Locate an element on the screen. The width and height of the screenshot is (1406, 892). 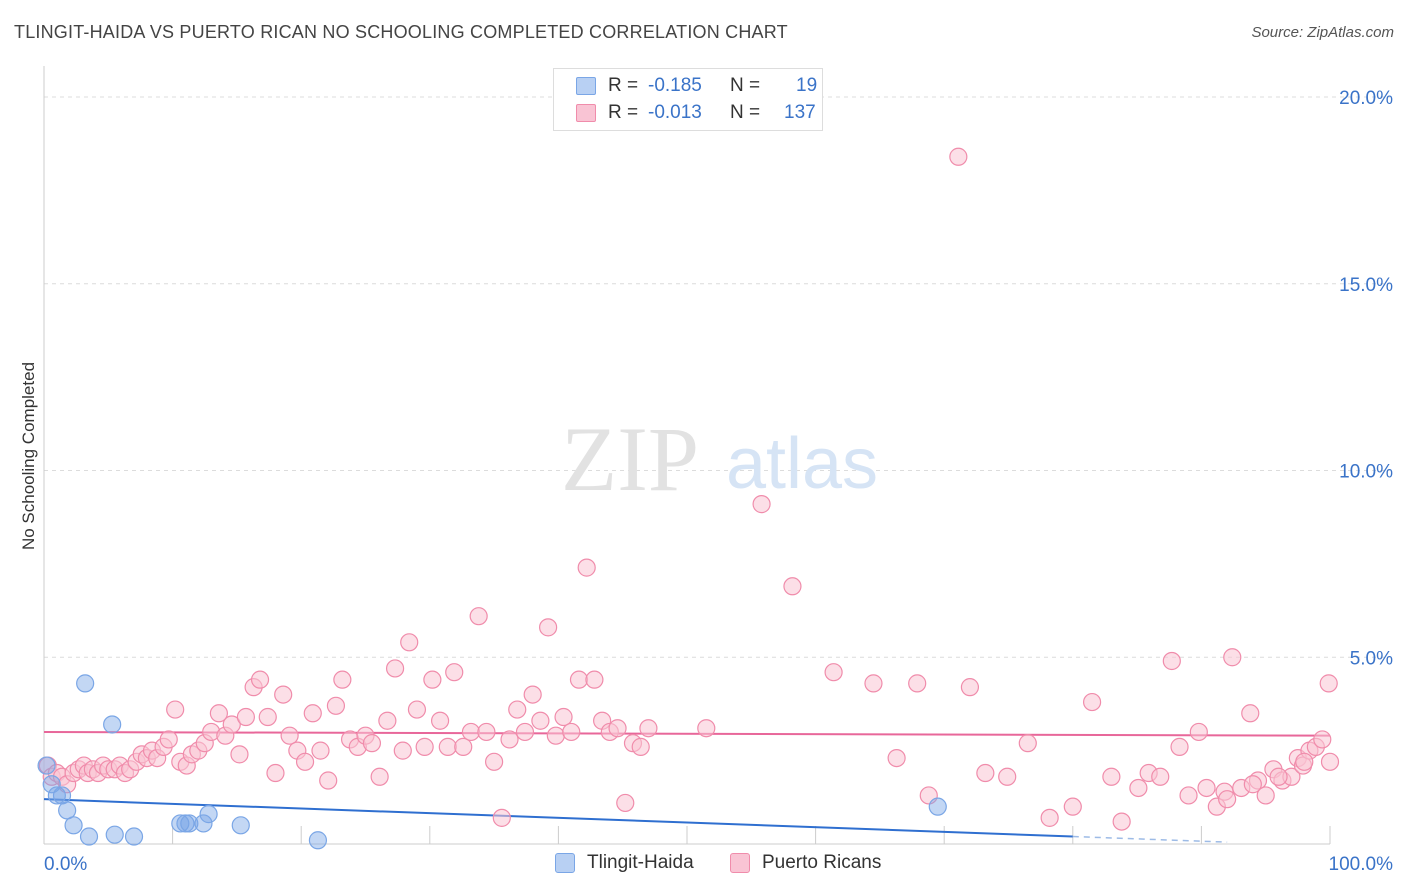
tlingit-legend-label: Tlingit-Haida is located at coordinates (640, 862).